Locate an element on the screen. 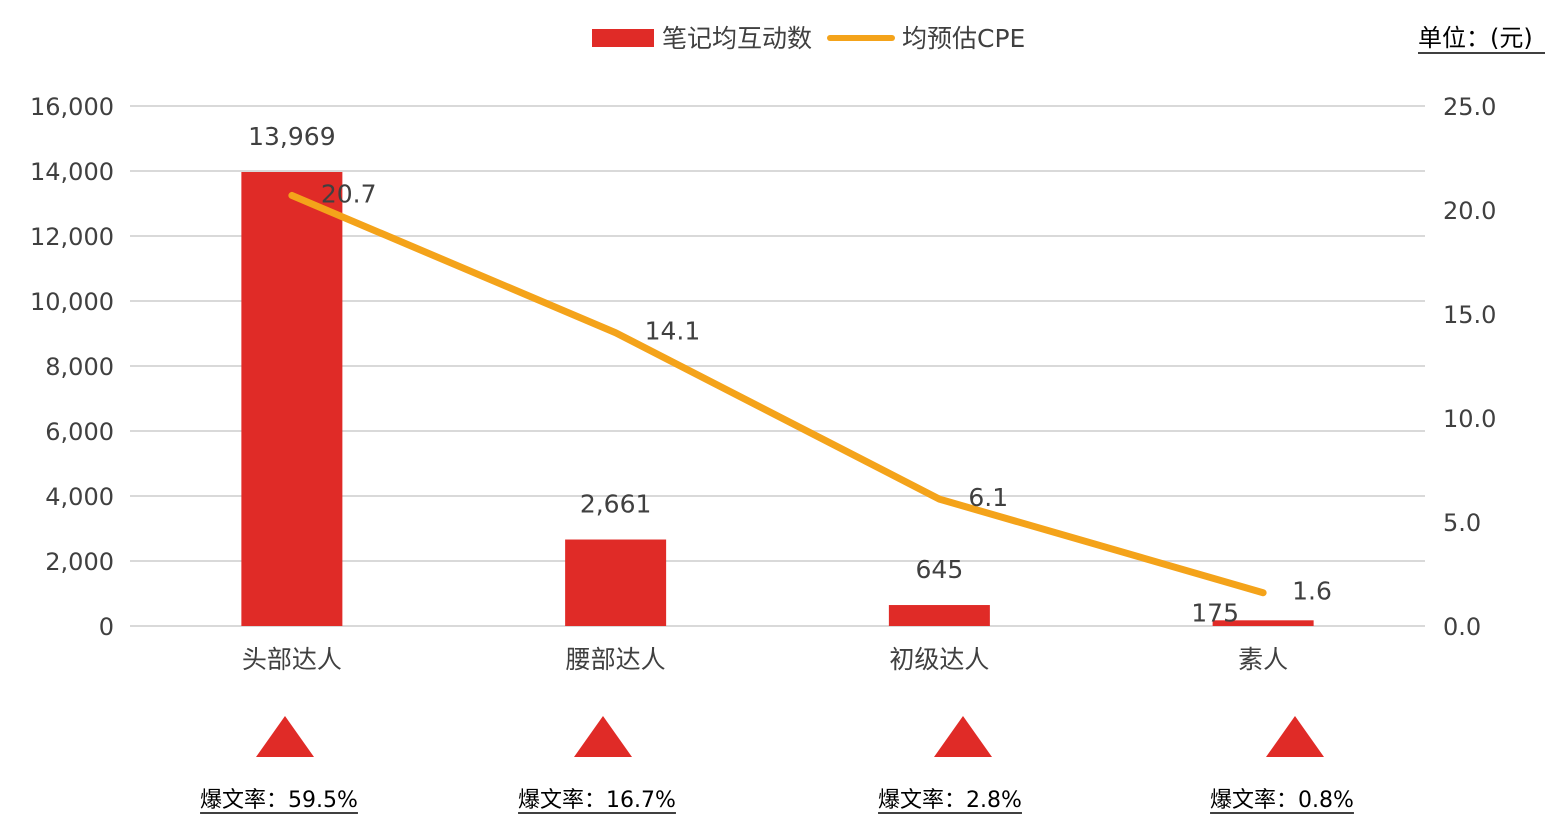  left-tick-label: 0 is located at coordinates (106, 627).